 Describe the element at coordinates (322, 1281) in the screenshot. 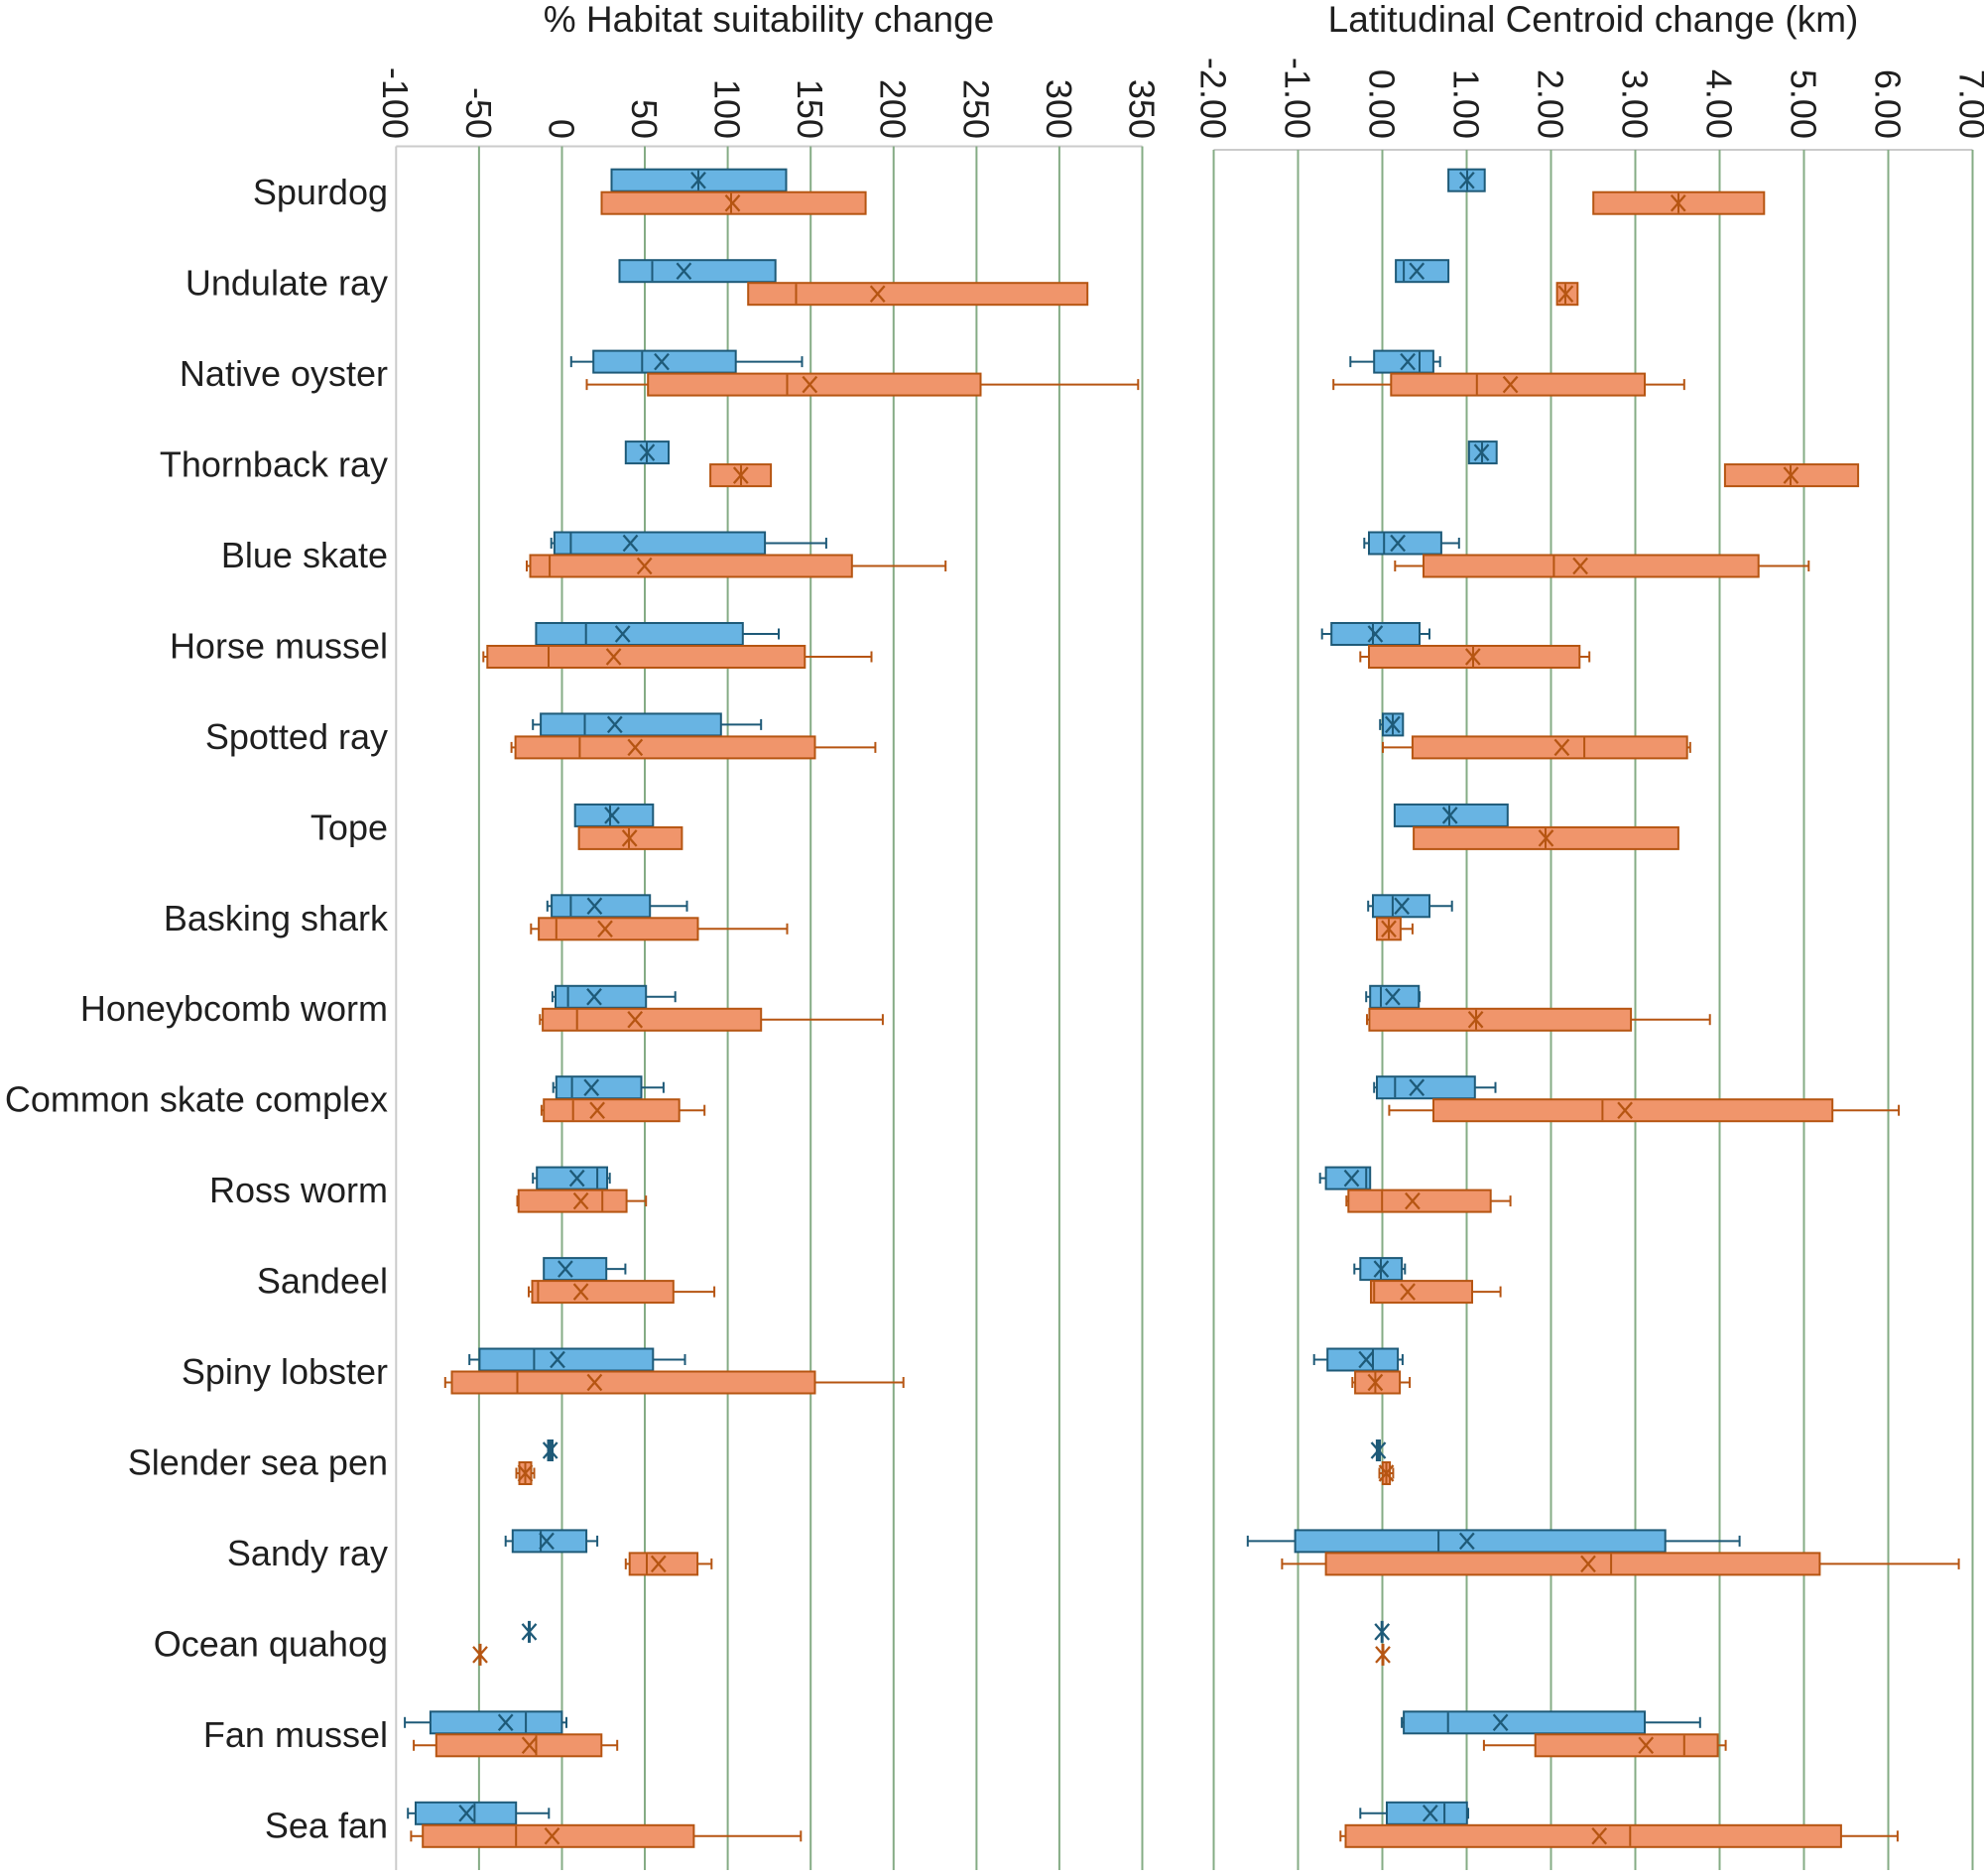

I see `svg-text: Sandeel` at that location.